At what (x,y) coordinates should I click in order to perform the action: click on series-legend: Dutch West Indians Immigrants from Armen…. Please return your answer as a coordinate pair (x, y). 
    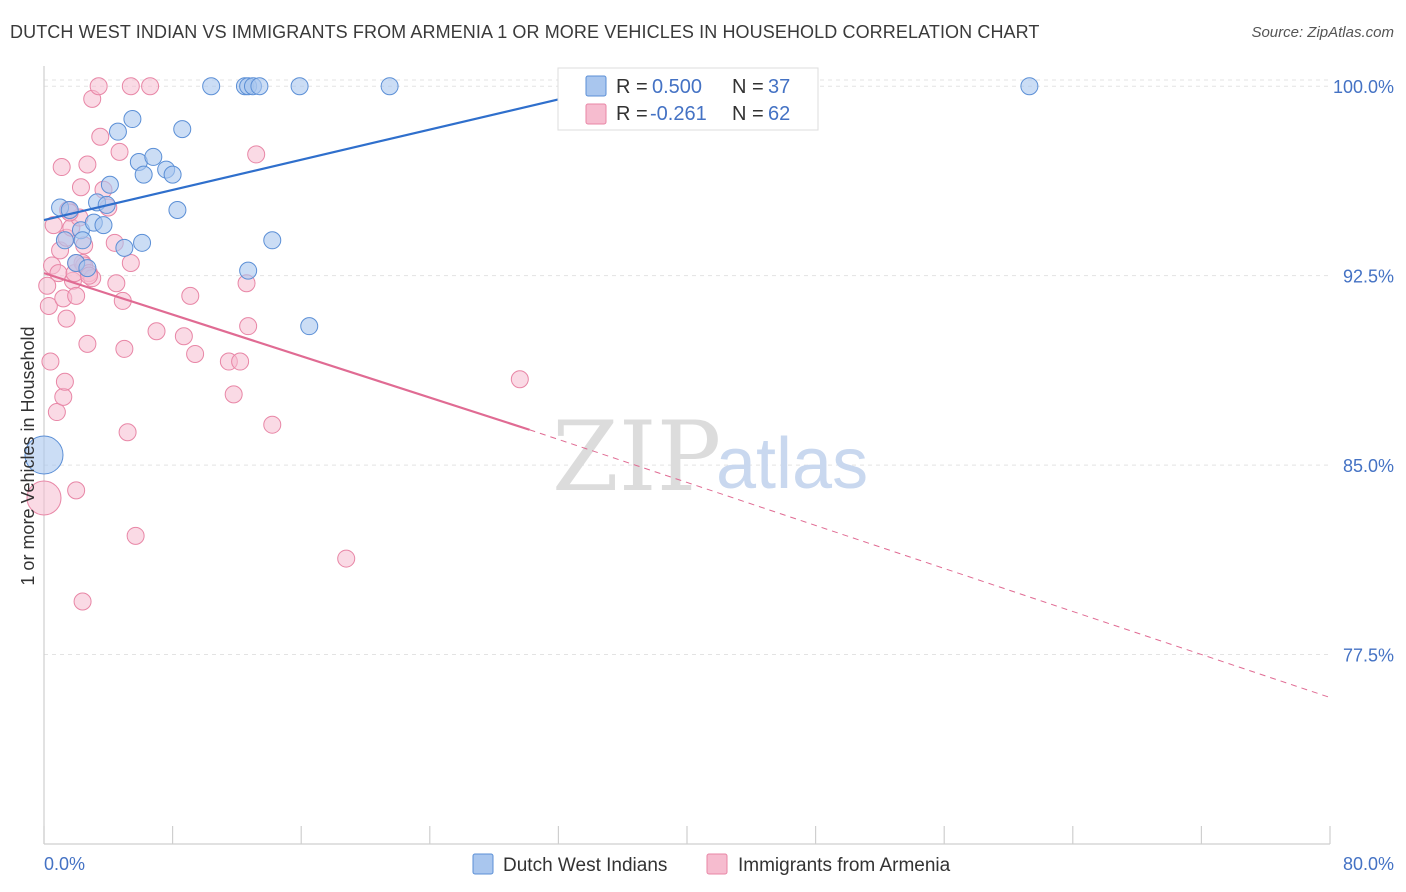
    Looking at the image, I should click on (711, 864).